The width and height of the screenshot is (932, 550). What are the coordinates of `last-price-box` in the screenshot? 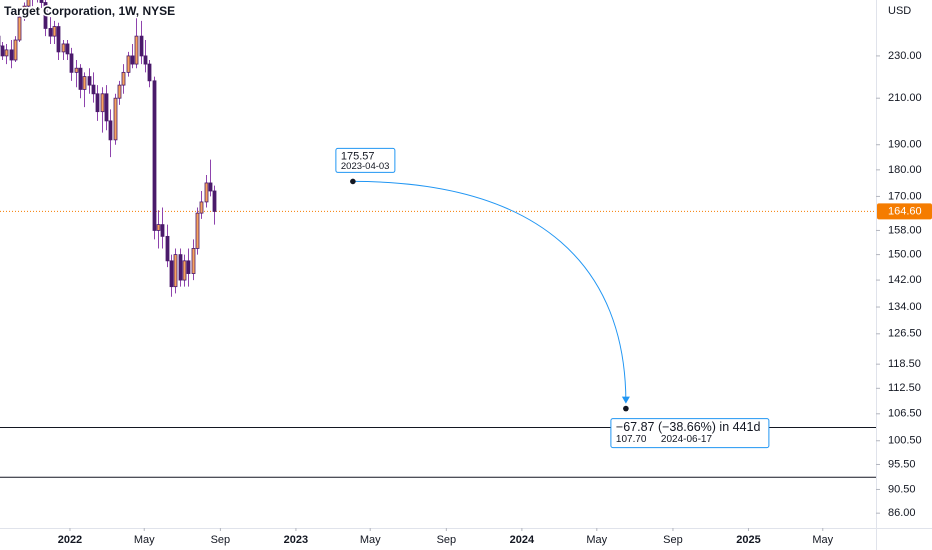 It's located at (904, 211).